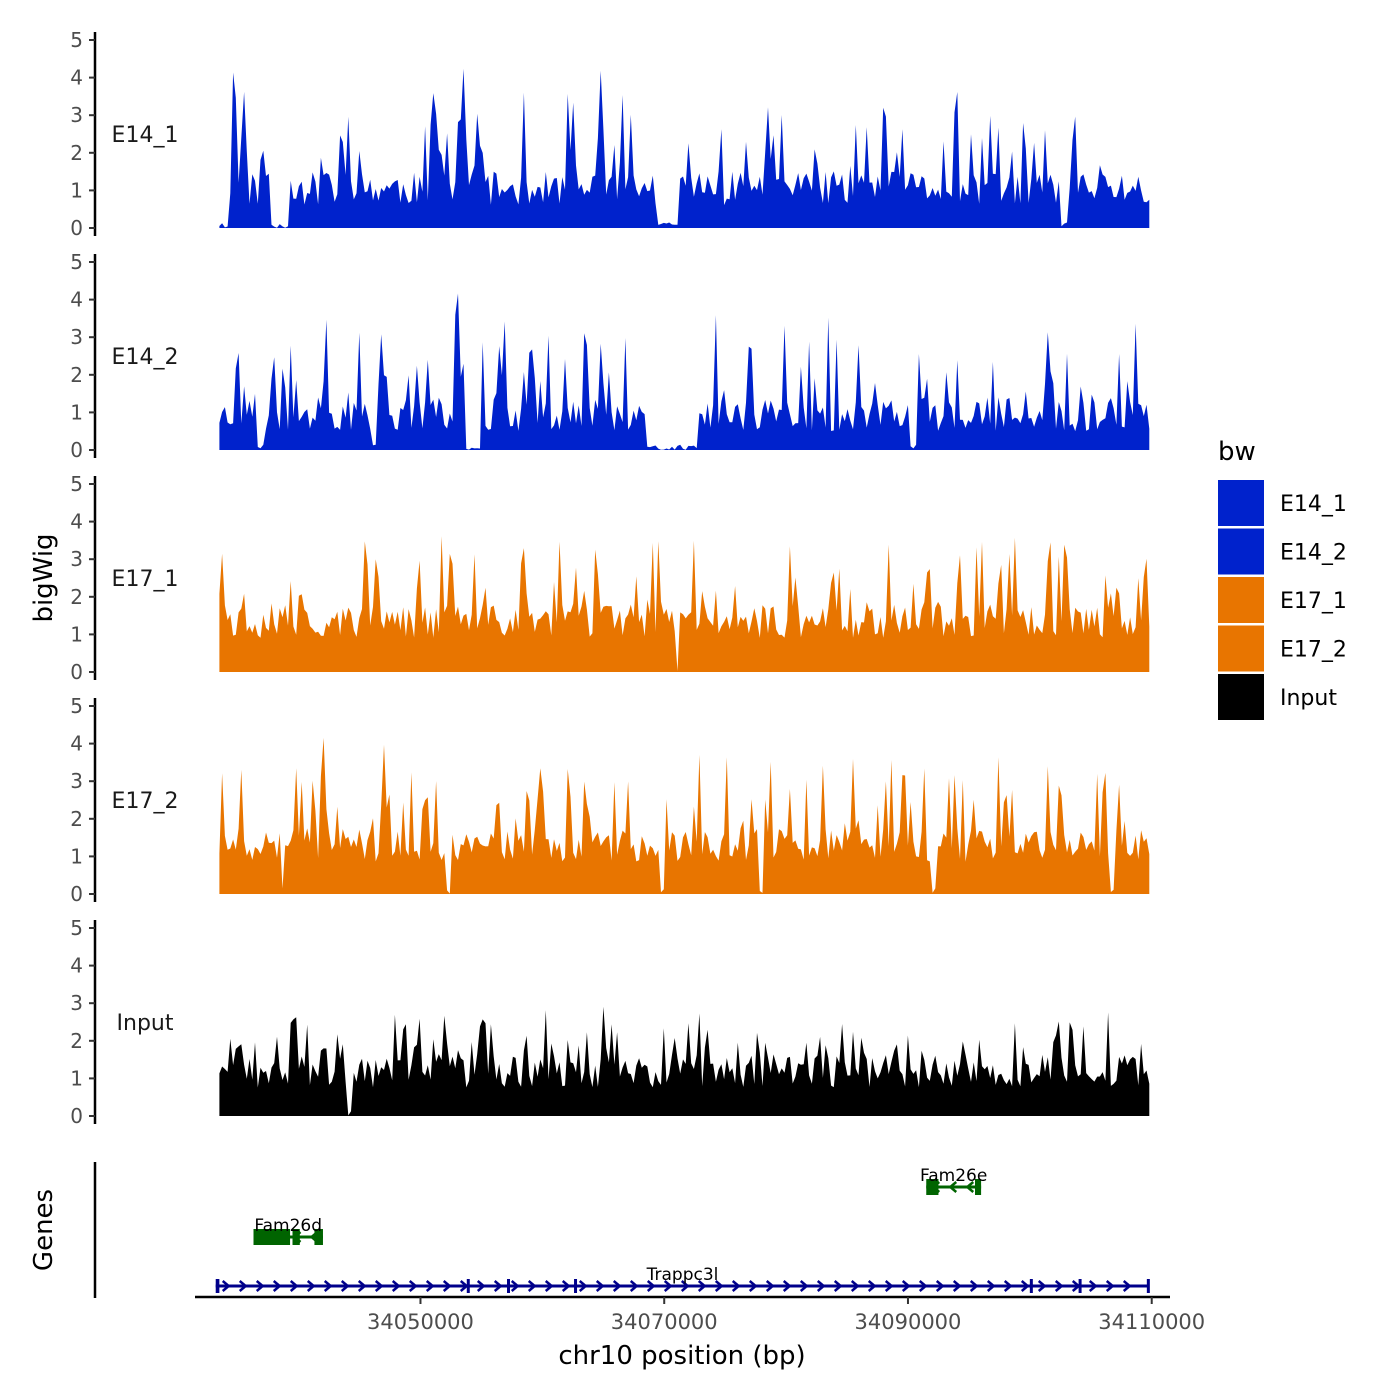 The width and height of the screenshot is (1400, 1400). What do you see at coordinates (681, 1356) in the screenshot?
I see `x-axis-label: chr10 position (bp)` at bounding box center [681, 1356].